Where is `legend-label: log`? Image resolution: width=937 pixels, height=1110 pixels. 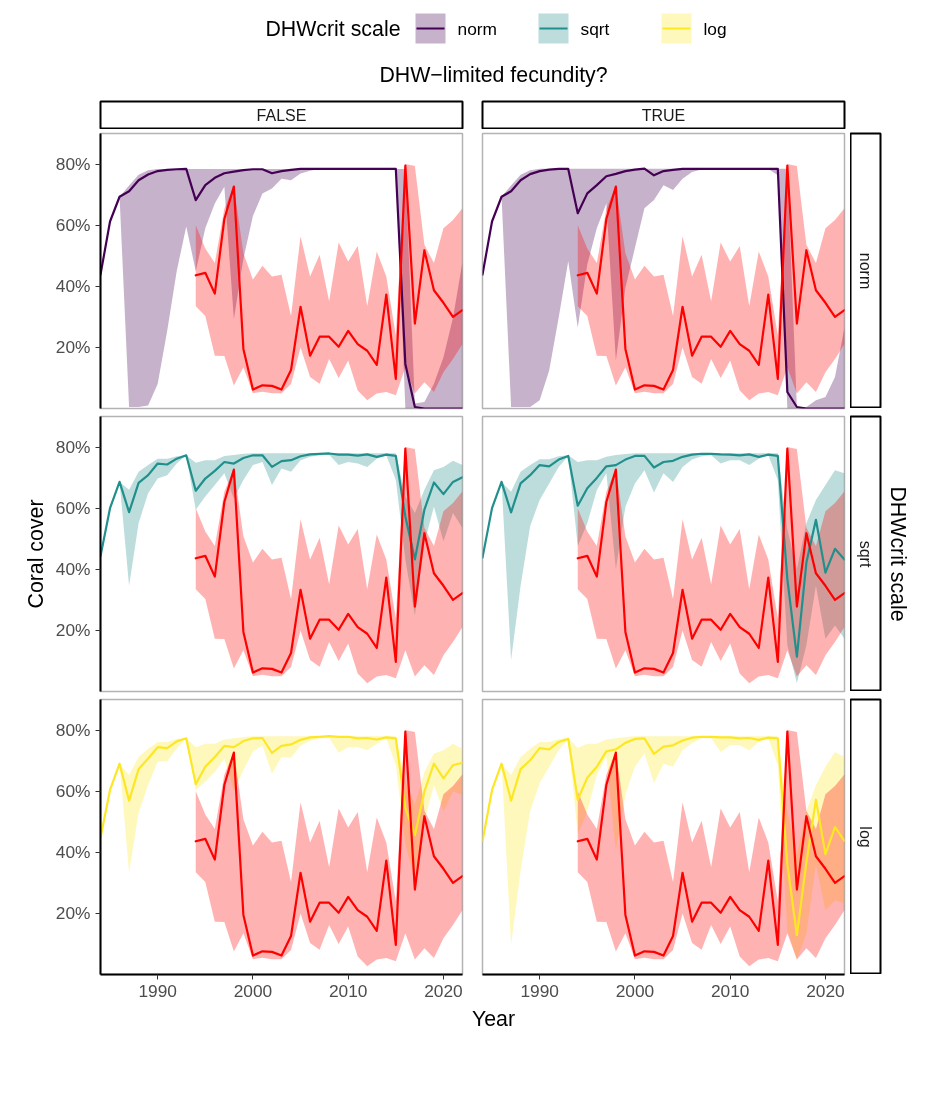
legend-label: log is located at coordinates (715, 28).